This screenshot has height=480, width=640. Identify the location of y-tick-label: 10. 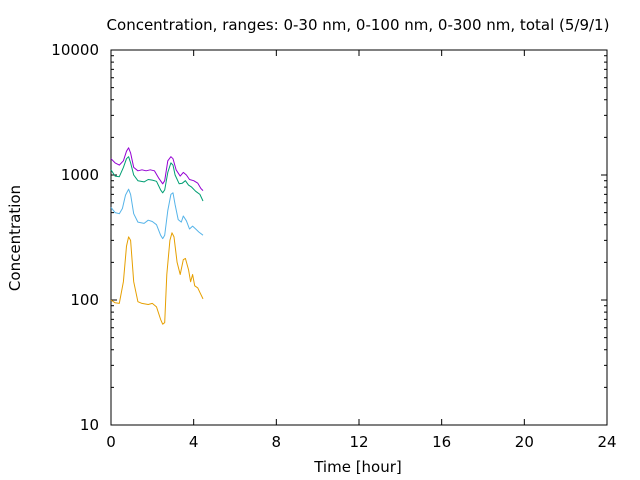
(89, 425).